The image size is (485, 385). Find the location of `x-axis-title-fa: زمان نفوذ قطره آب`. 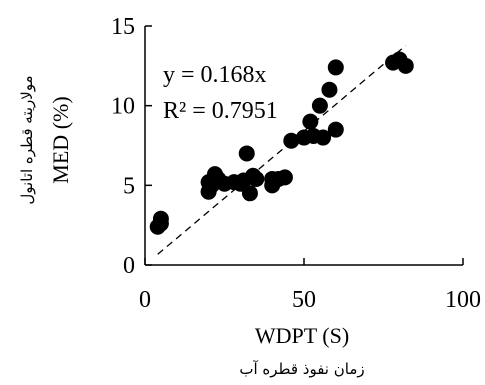

x-axis-title-fa: زمان نفوذ قطره آب is located at coordinates (301, 369).